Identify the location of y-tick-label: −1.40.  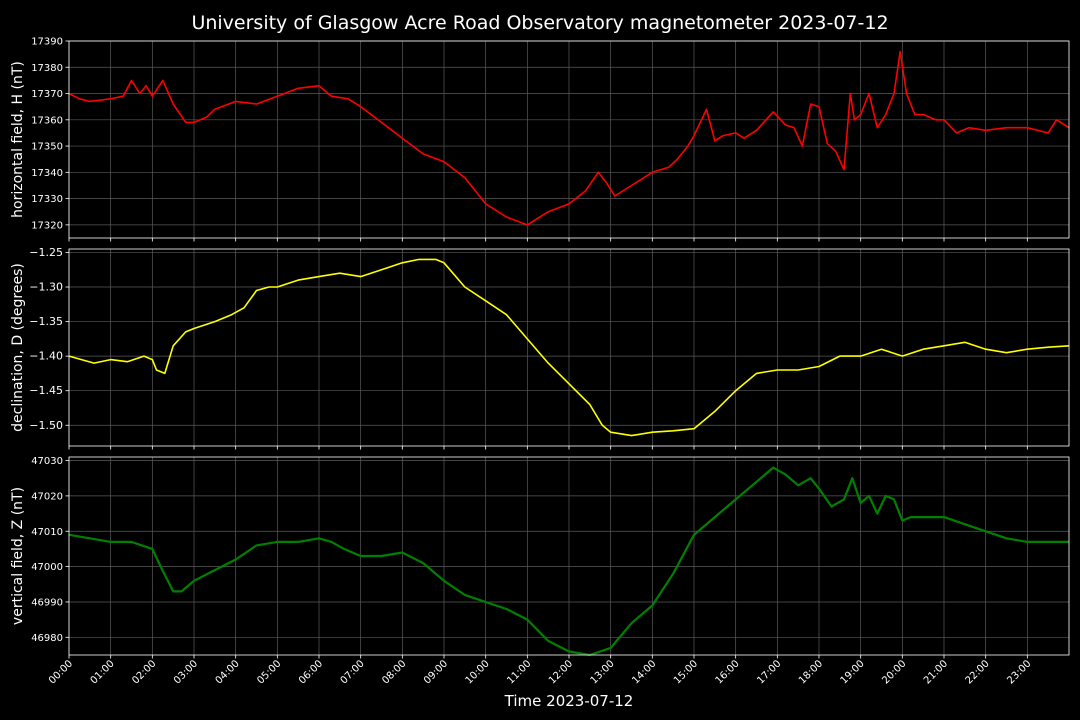
(46, 356).